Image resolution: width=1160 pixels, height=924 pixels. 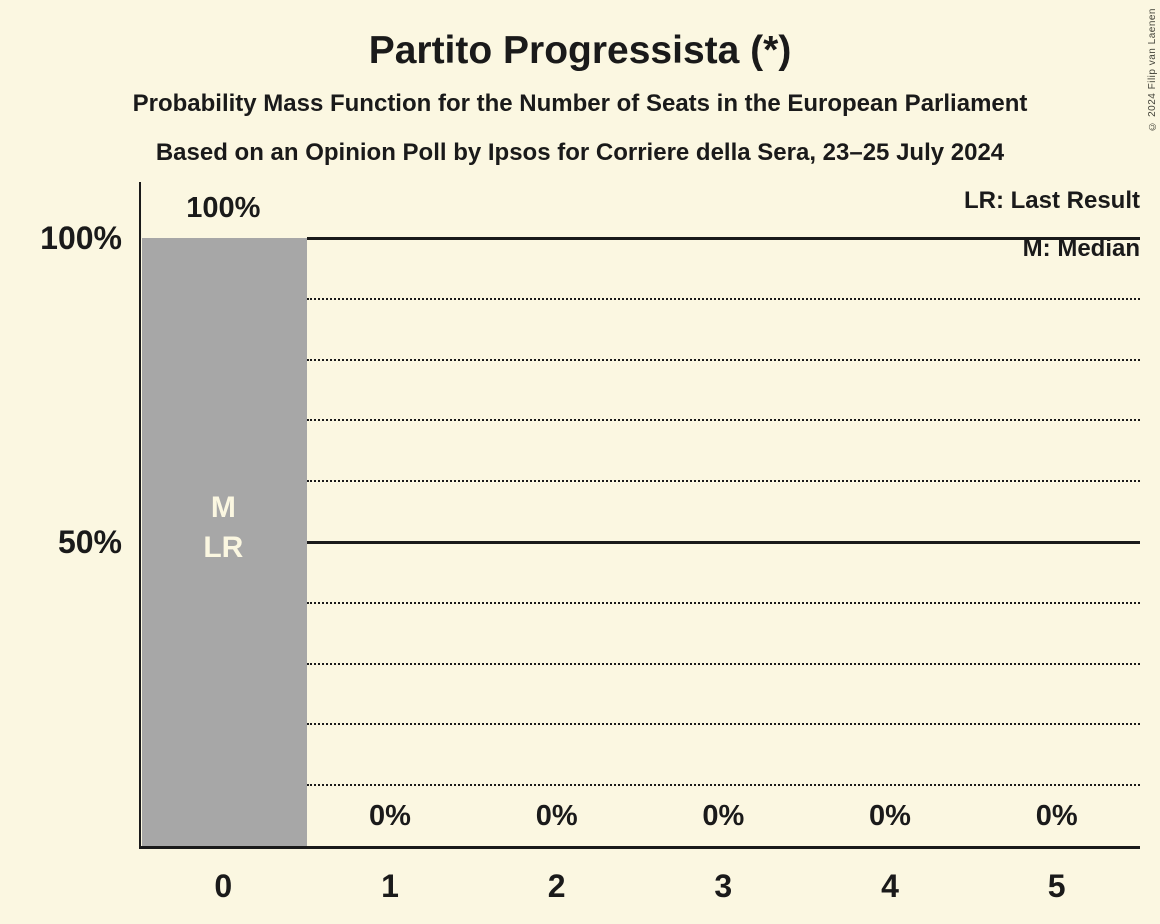 What do you see at coordinates (723, 724) in the screenshot?
I see `gridline-dotted-20pct` at bounding box center [723, 724].